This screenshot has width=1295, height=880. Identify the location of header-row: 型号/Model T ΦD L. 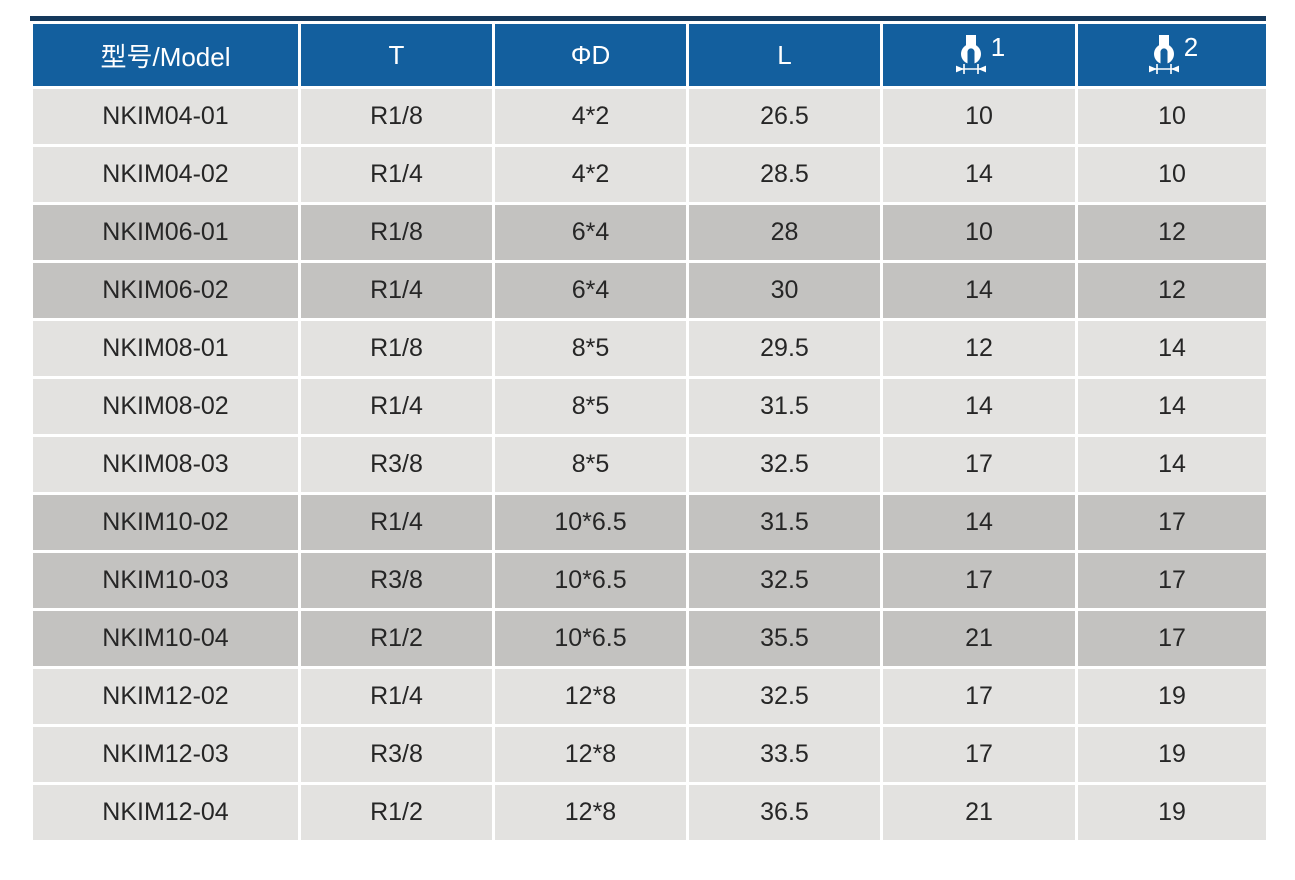
(649, 55).